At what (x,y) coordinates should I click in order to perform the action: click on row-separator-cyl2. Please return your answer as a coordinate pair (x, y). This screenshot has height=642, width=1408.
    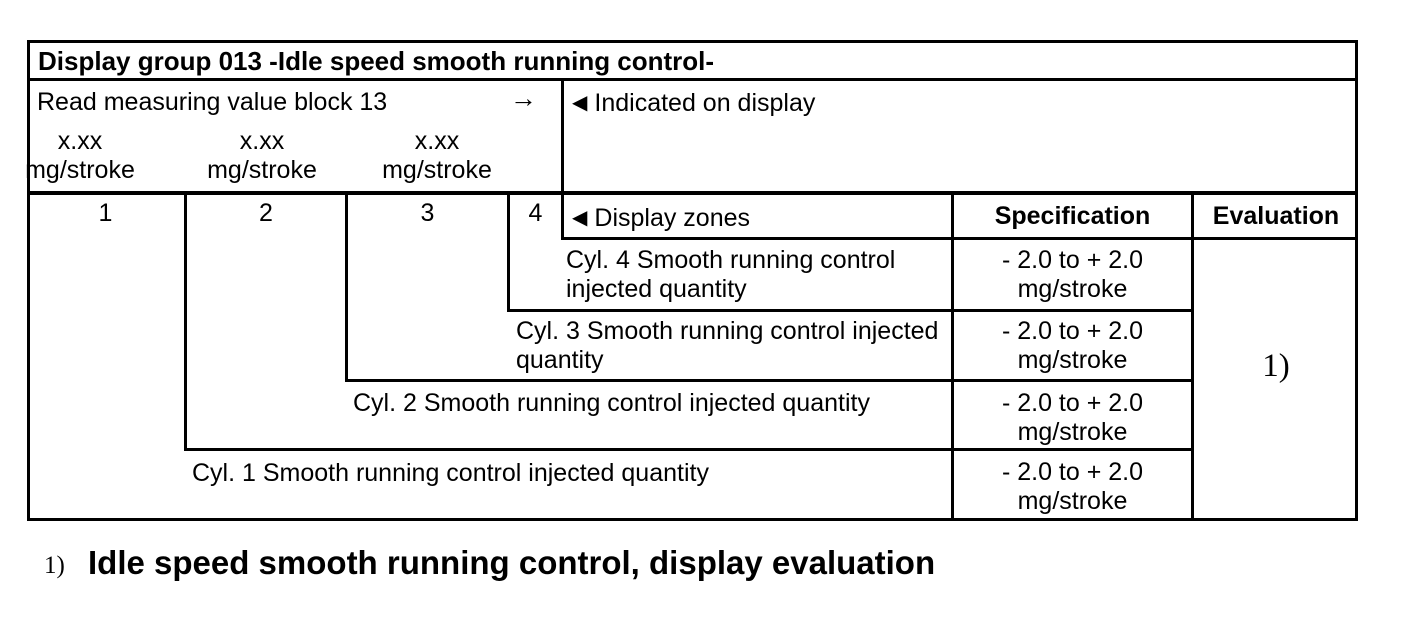
    Looking at the image, I should click on (689, 449).